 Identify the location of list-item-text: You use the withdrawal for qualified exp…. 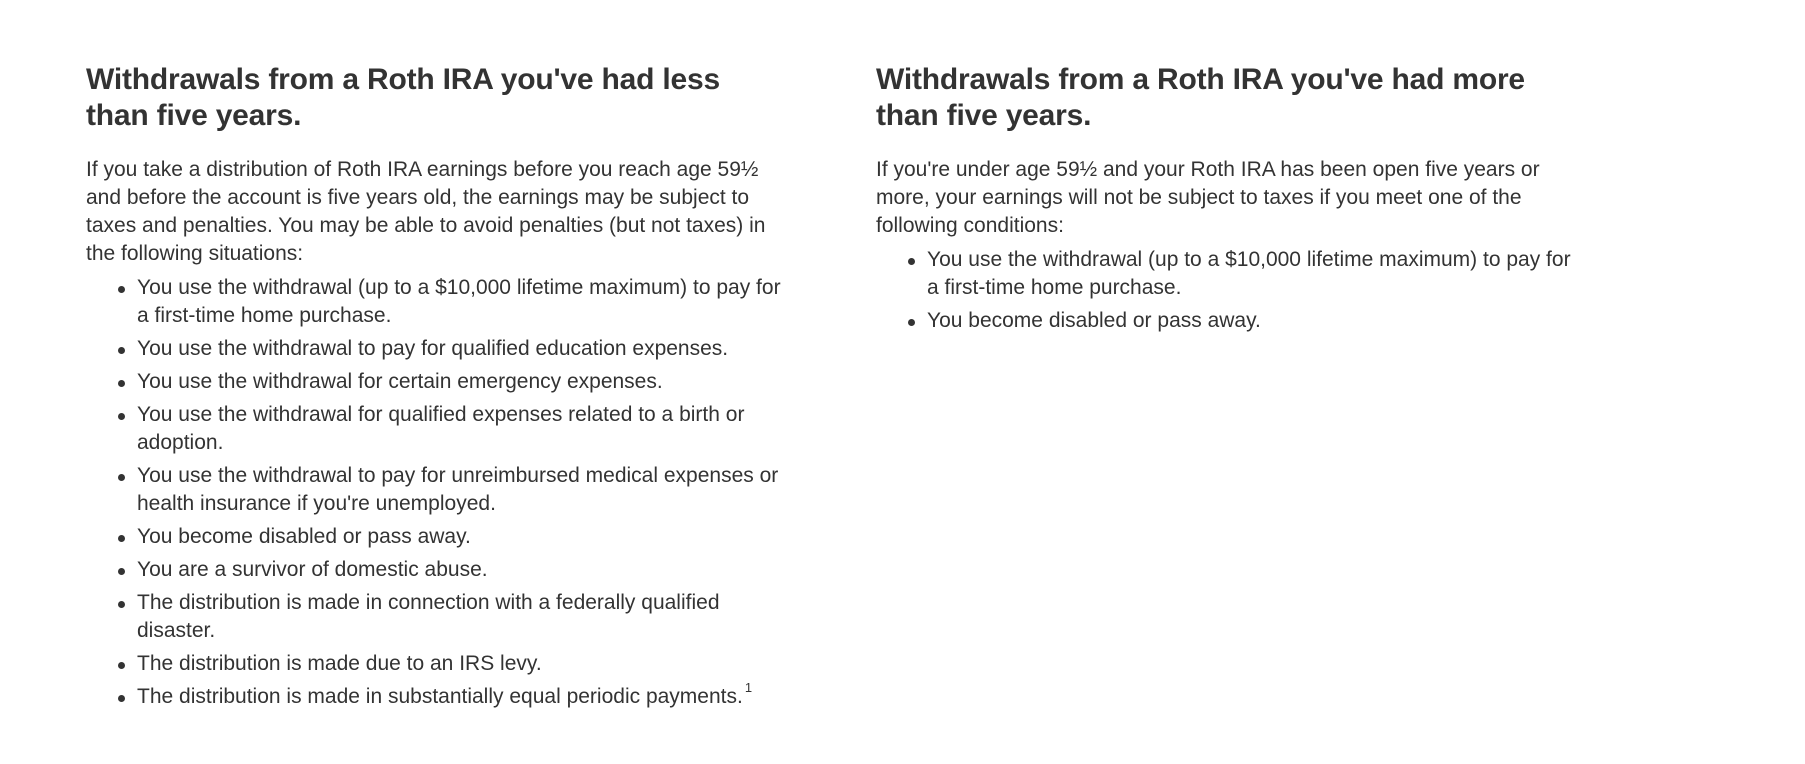
(441, 428).